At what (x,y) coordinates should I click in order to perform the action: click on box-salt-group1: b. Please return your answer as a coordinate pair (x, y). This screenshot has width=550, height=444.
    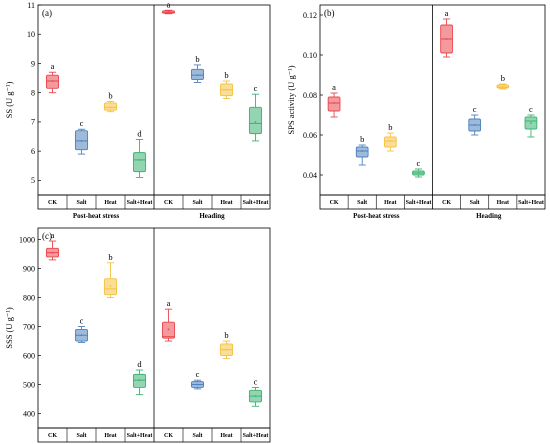
    Looking at the image, I should click on (362, 150).